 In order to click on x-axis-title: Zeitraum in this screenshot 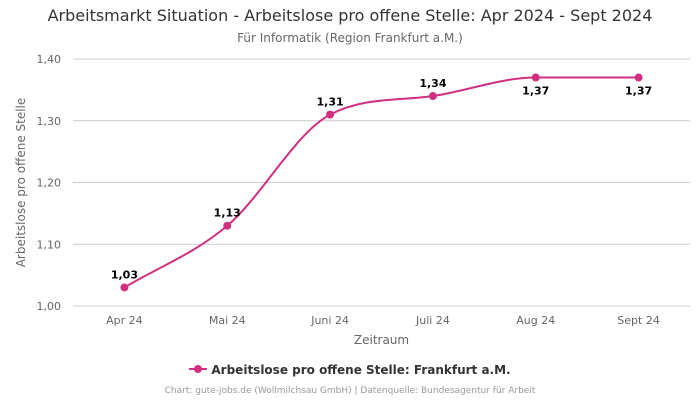, I will do `click(381, 340)`.